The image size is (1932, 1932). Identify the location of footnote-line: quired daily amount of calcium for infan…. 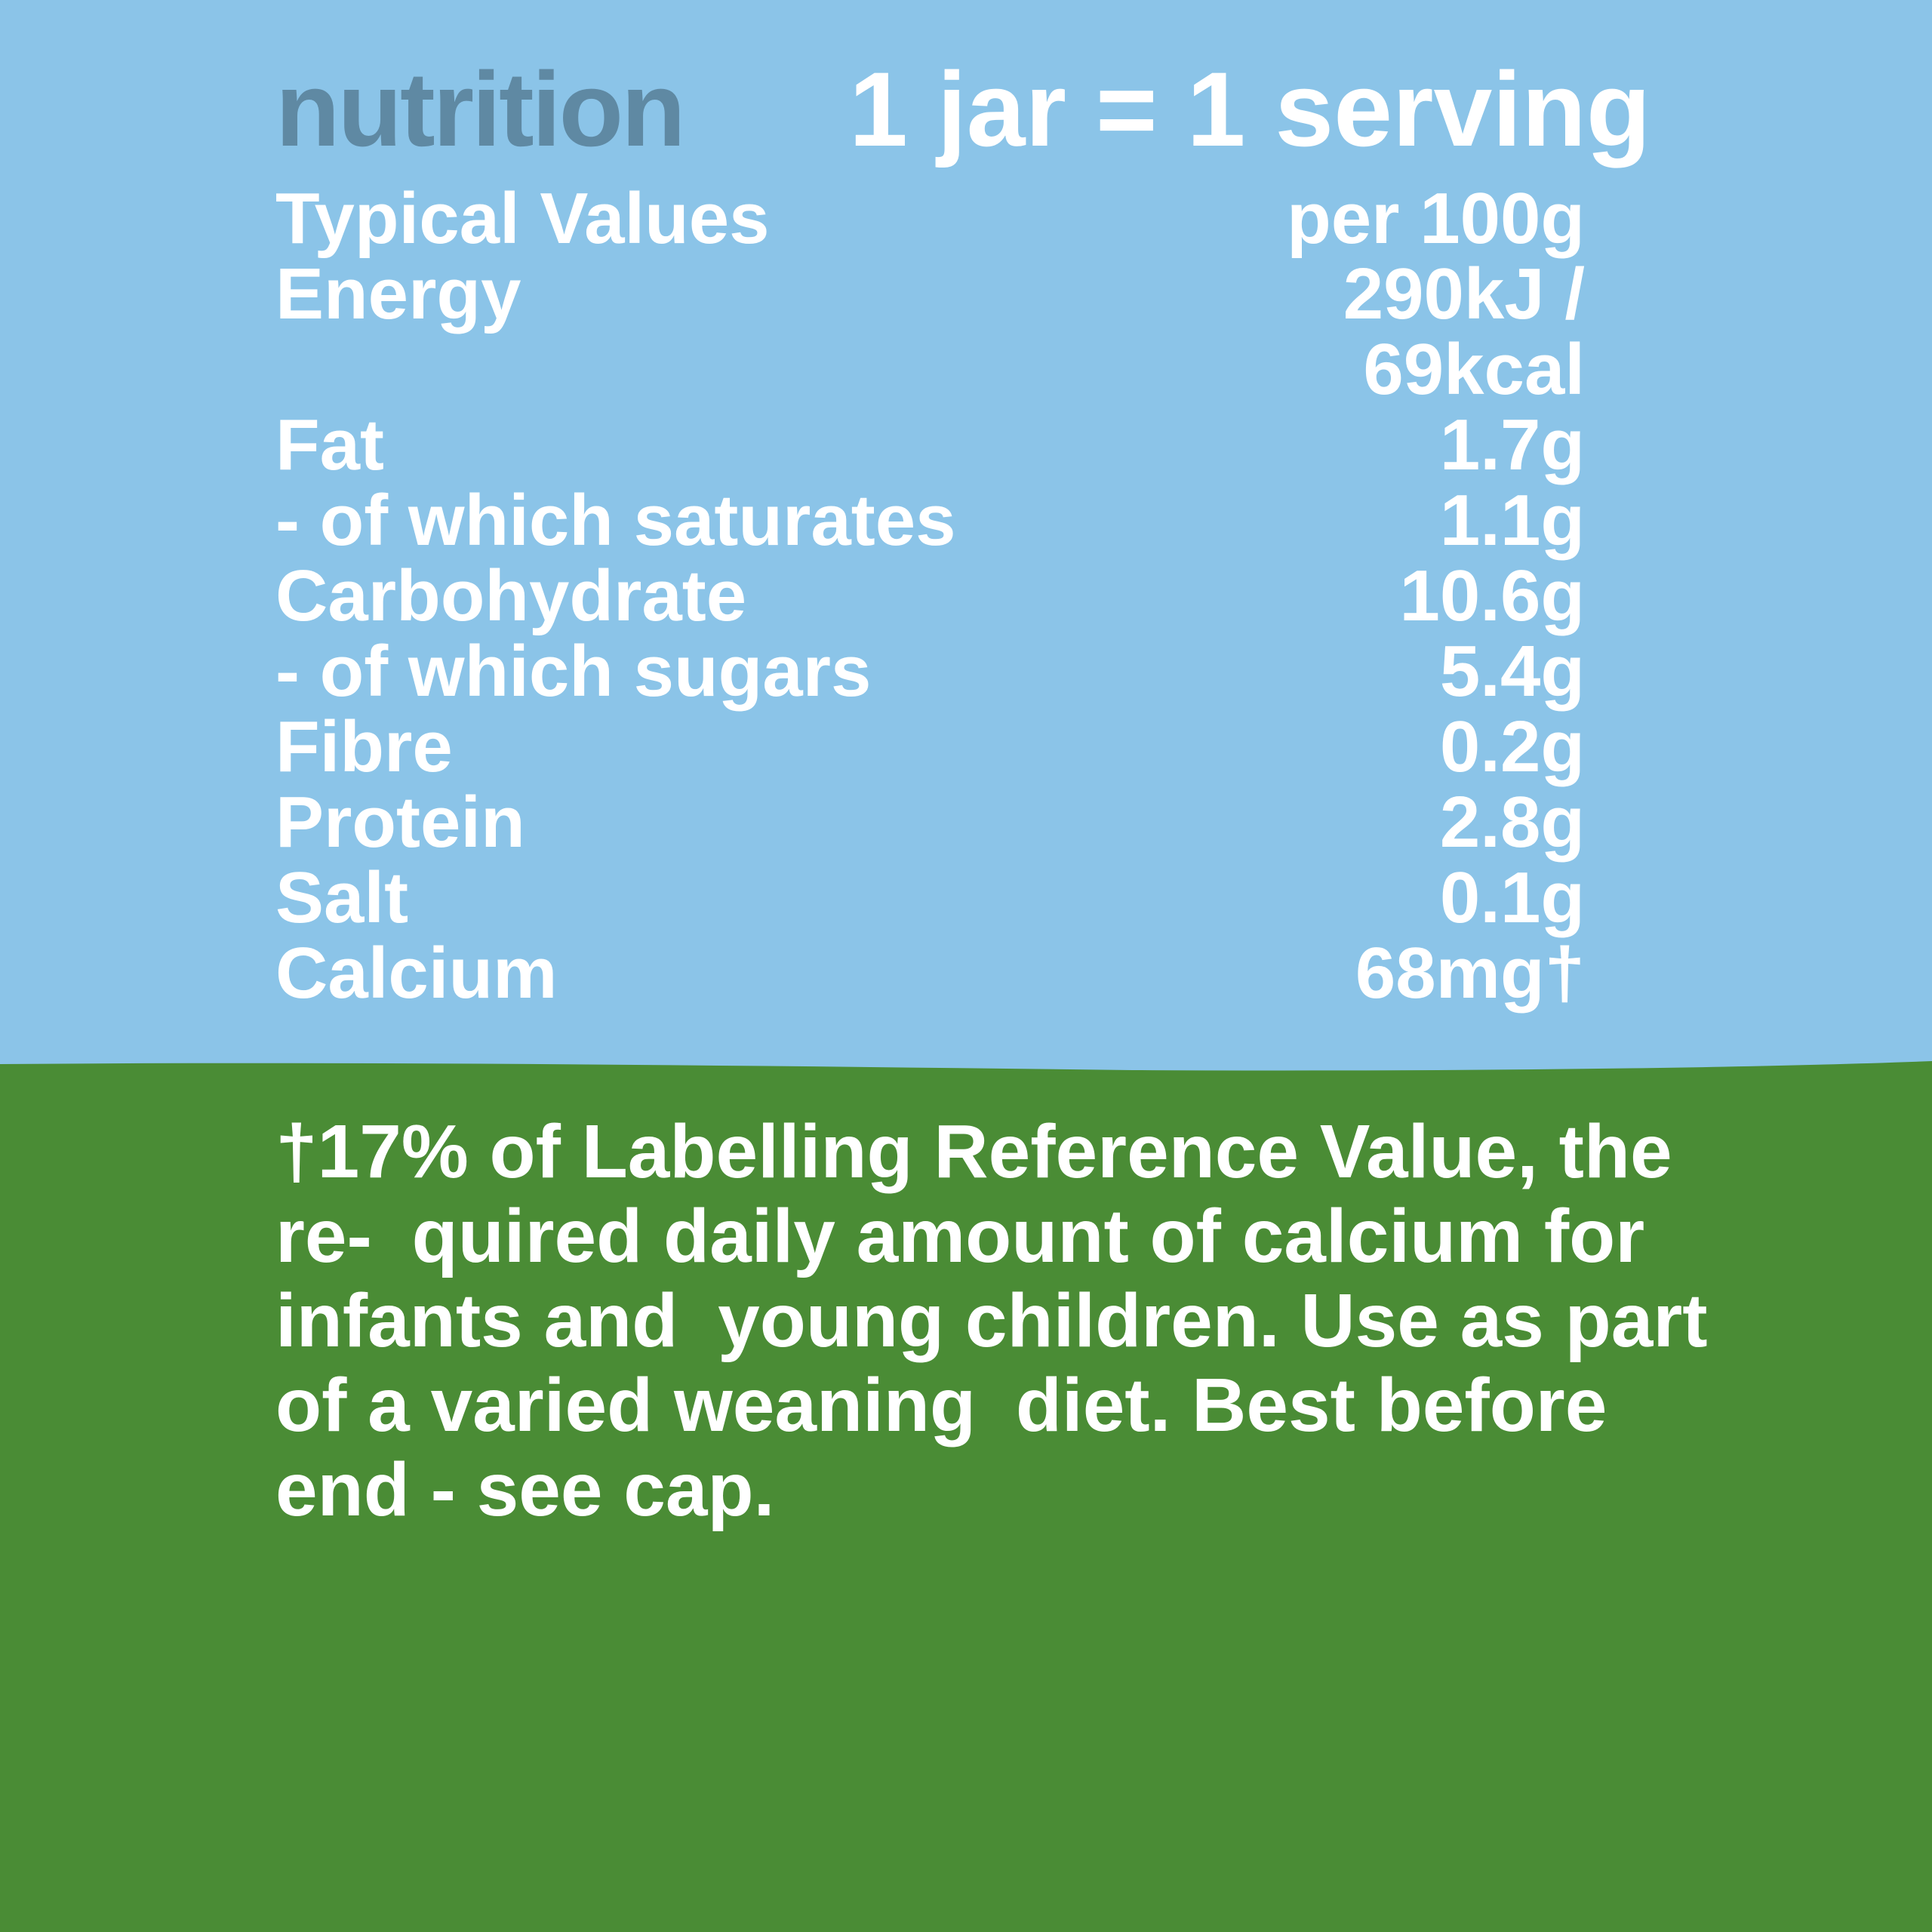
(960, 1278).